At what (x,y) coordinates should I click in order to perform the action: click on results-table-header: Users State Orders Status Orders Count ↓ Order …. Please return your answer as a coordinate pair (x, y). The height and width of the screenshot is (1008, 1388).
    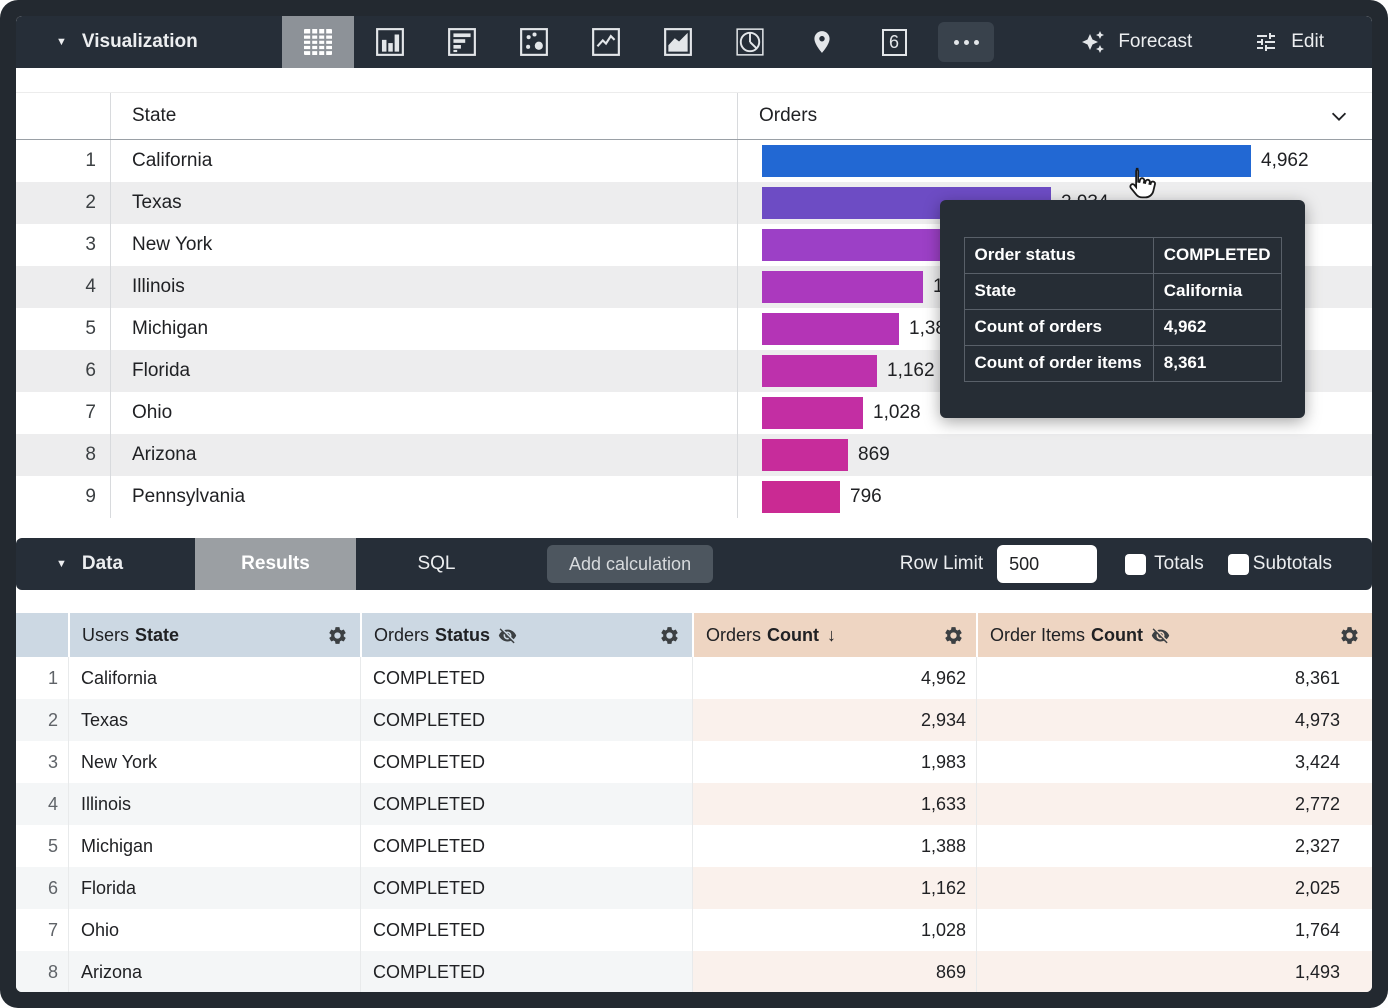
    Looking at the image, I should click on (694, 635).